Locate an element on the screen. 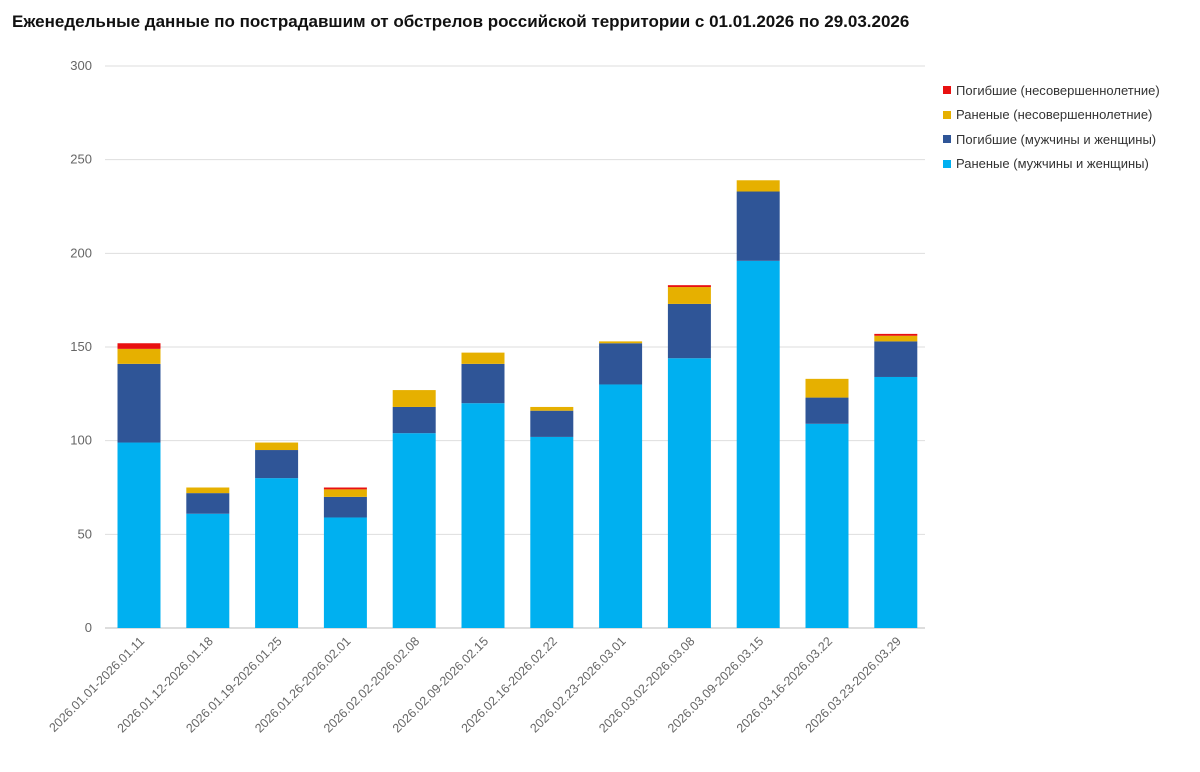  legend-label: Раненые (мужчины и женщины) is located at coordinates (1052, 164).